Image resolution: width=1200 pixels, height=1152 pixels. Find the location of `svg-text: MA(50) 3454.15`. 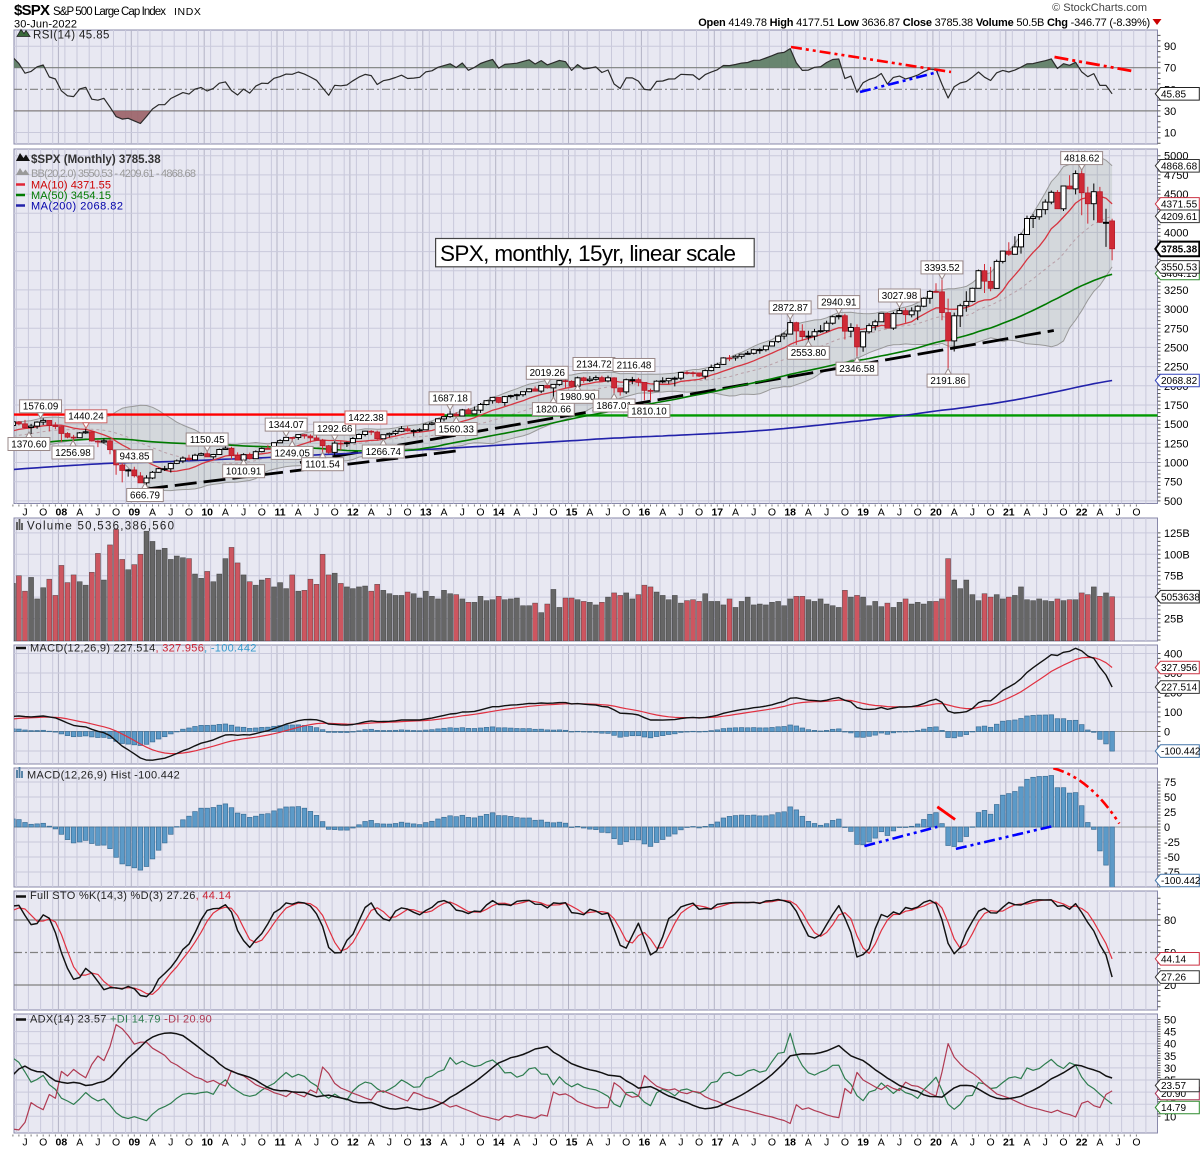

svg-text: MA(50) 3454.15 is located at coordinates (71, 196).